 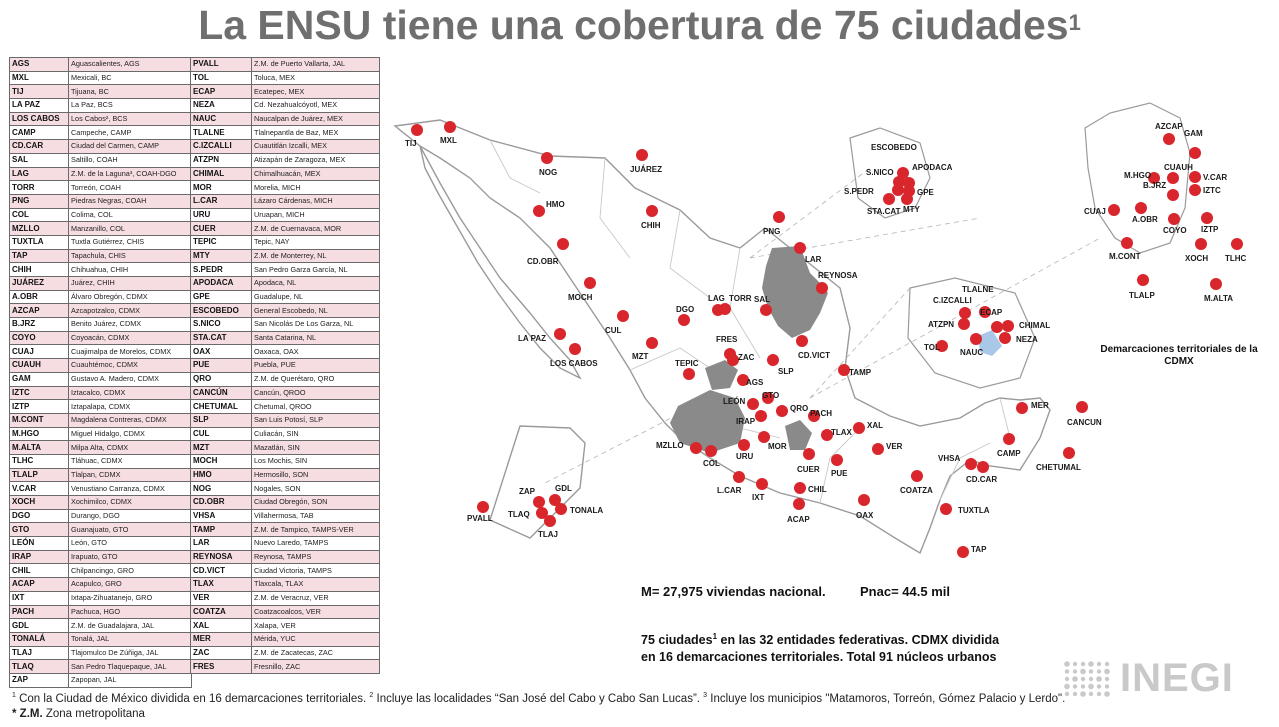 I want to click on city-label: CHIMAL, so click(x=1034, y=325).